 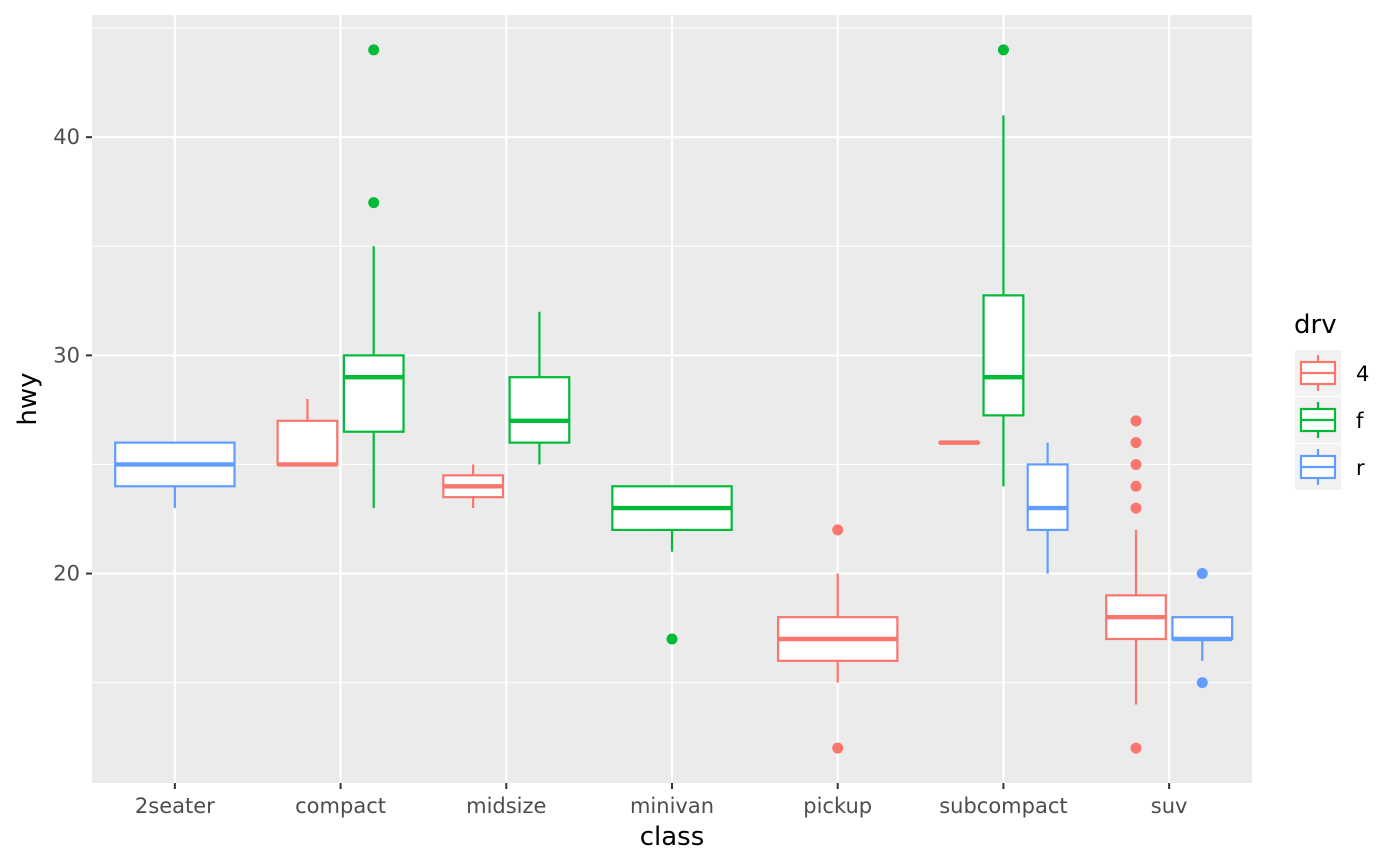 What do you see at coordinates (1003, 806) in the screenshot?
I see `x-tick-label: subcompact` at bounding box center [1003, 806].